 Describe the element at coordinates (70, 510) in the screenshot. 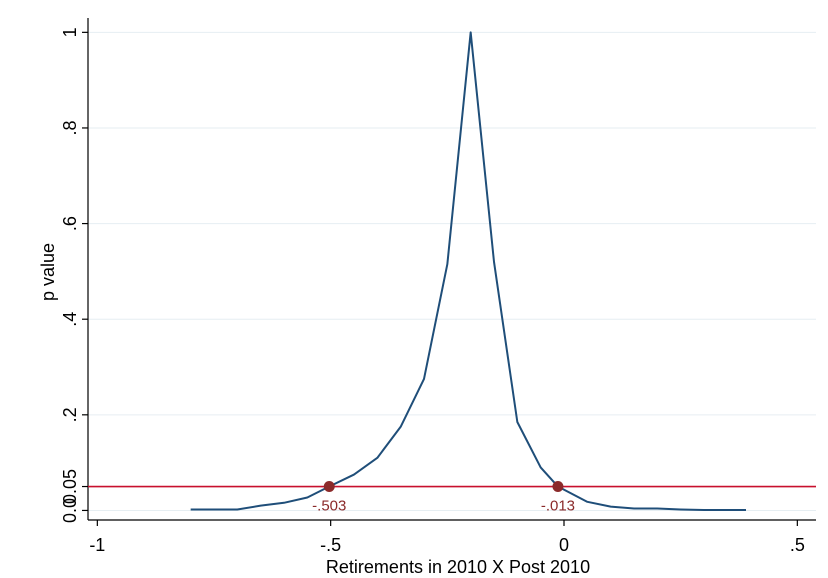

I see `y-tick-label: 0.0` at that location.